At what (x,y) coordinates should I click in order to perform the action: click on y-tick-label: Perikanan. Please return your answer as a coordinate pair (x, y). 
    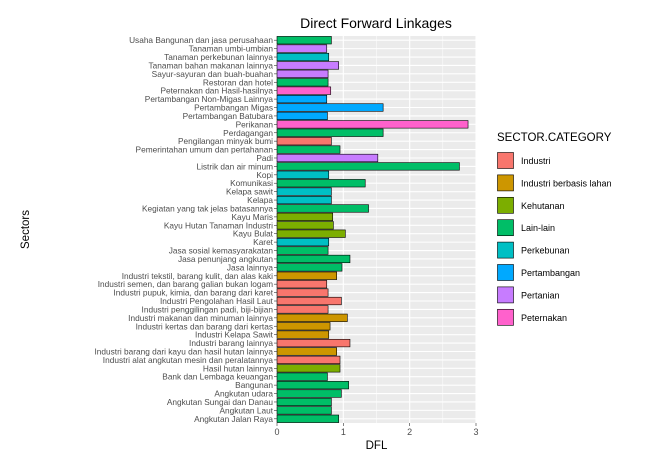
    Looking at the image, I should click on (255, 124).